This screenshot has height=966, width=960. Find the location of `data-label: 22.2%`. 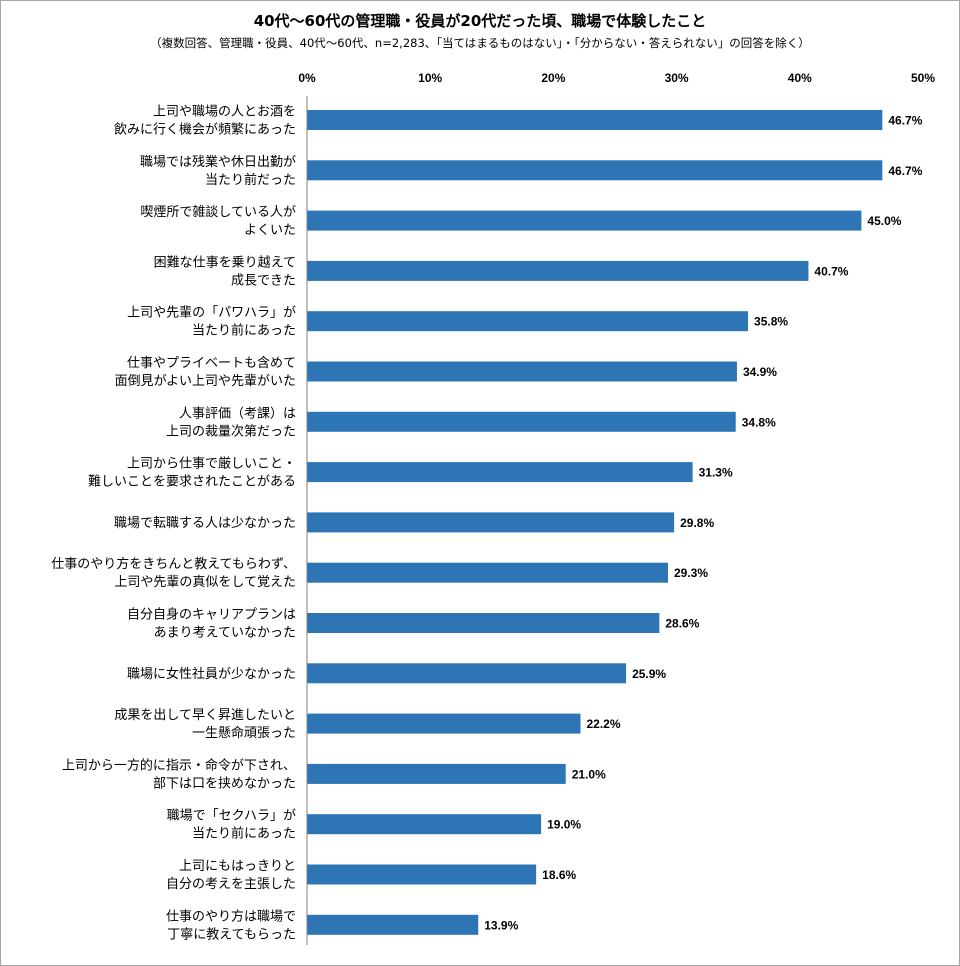

data-label: 22.2% is located at coordinates (604, 724).